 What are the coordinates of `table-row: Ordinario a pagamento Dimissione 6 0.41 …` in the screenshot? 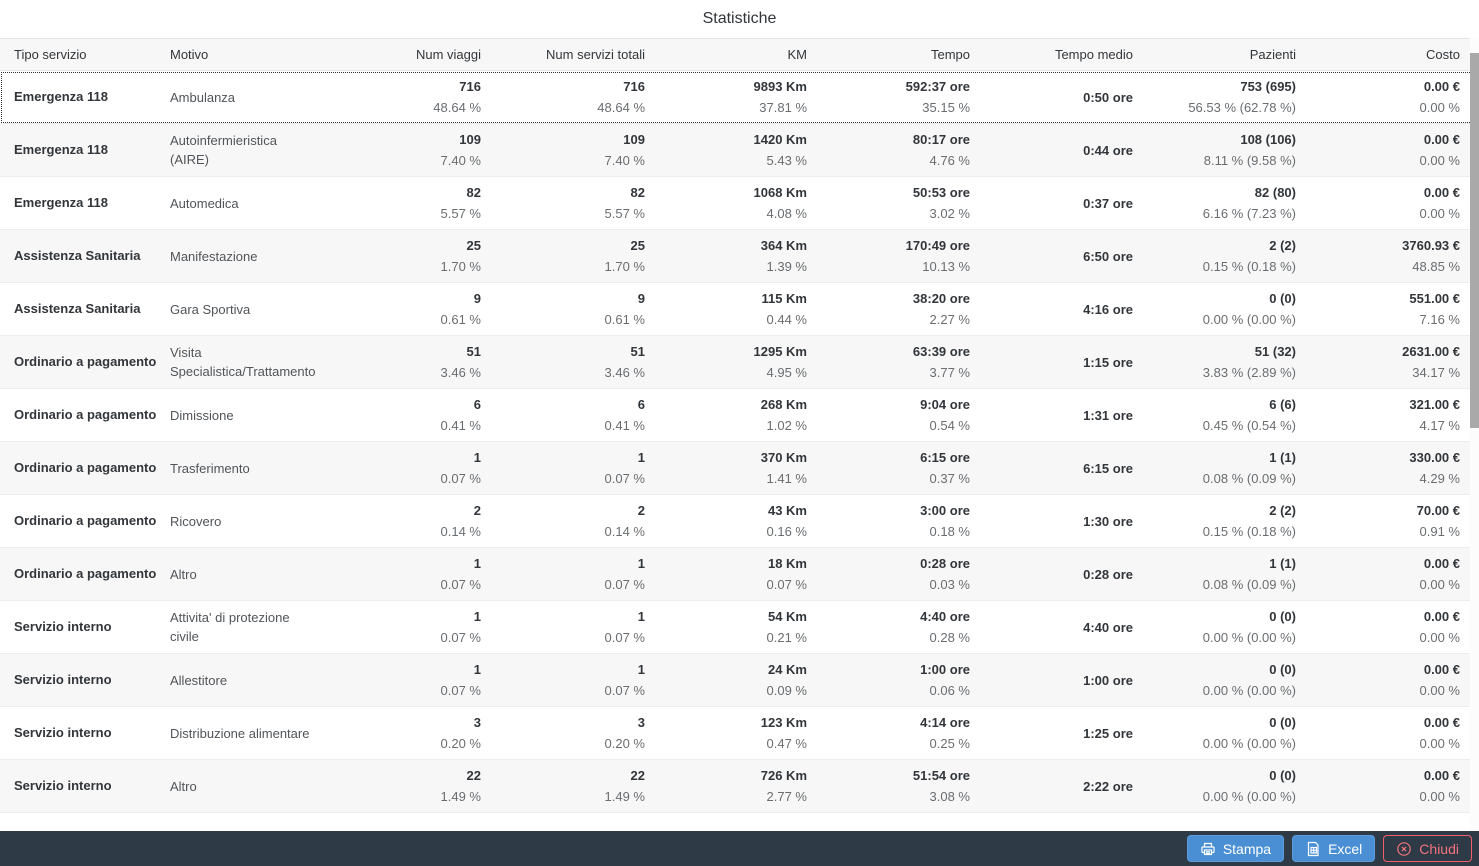 It's located at (739, 415).